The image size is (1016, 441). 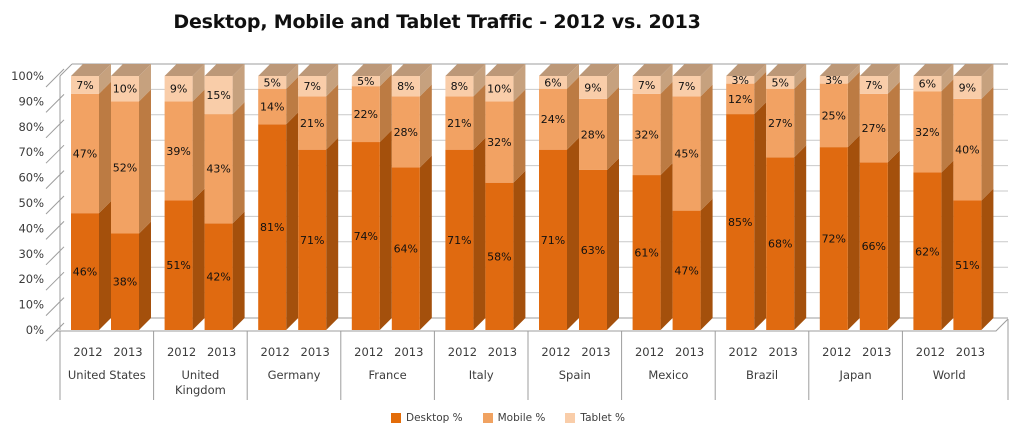 I want to click on y-axis-tick, so click(x=55, y=129).